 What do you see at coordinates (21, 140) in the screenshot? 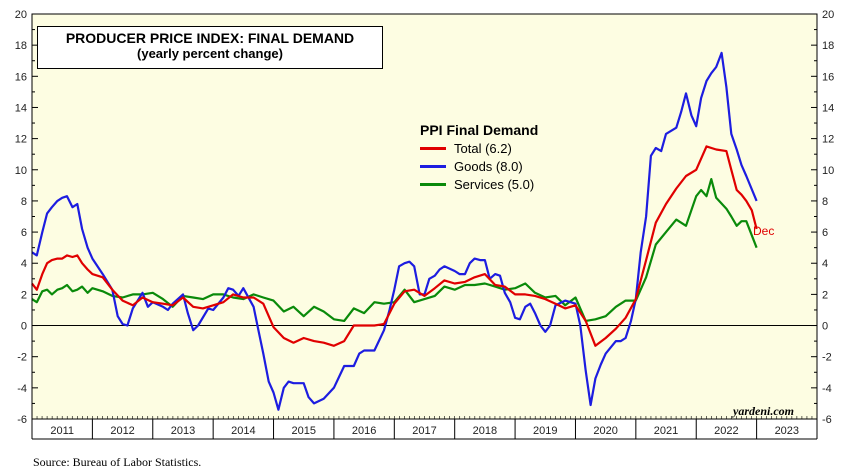
I see `y-tick-label-left: 12` at bounding box center [21, 140].